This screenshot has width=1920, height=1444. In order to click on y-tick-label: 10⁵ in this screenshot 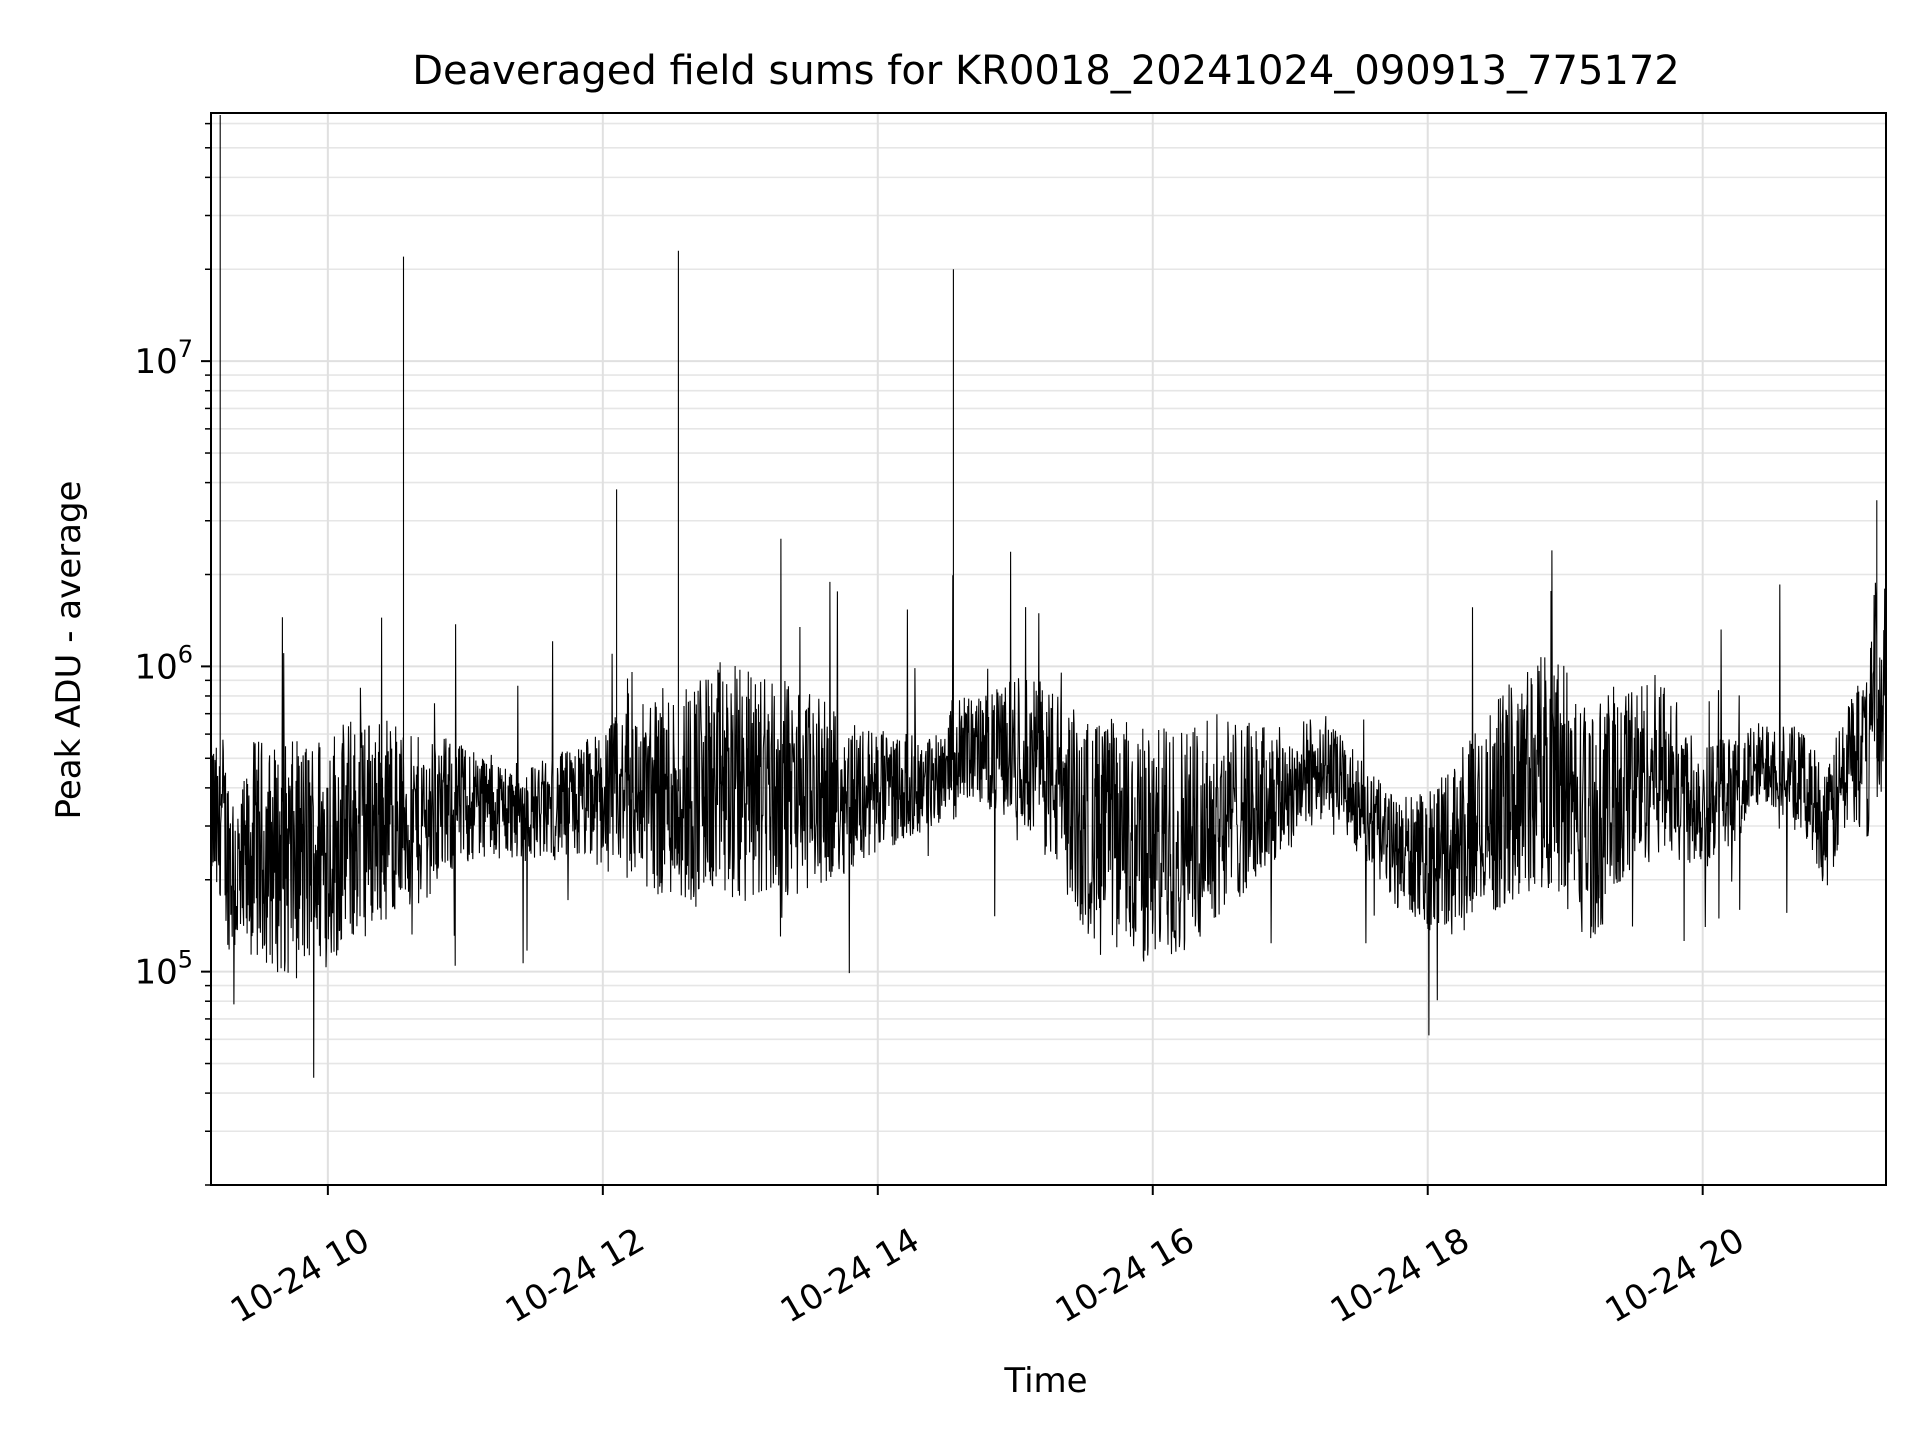, I will do `click(163, 969)`.